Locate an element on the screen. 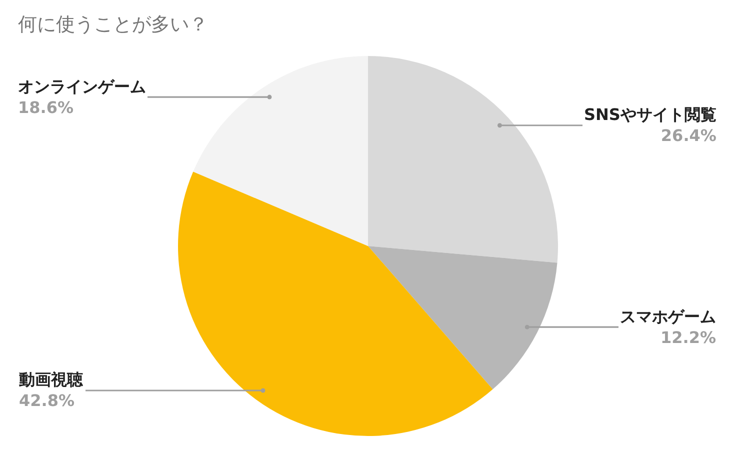 This screenshot has height=452, width=734. slice-label: SNSやサイト閲覧 is located at coordinates (650, 114).